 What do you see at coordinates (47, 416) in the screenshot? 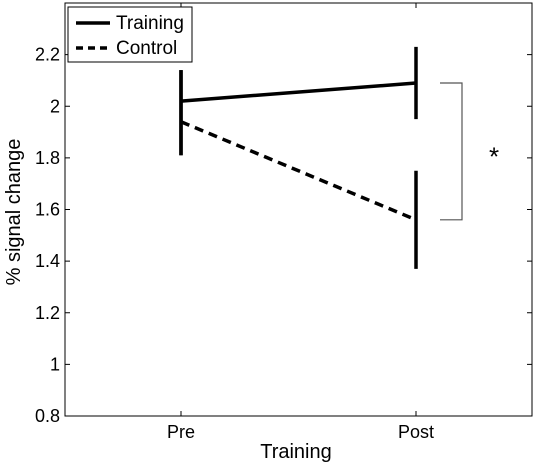
I see `y-tick-label: 0.8` at bounding box center [47, 416].